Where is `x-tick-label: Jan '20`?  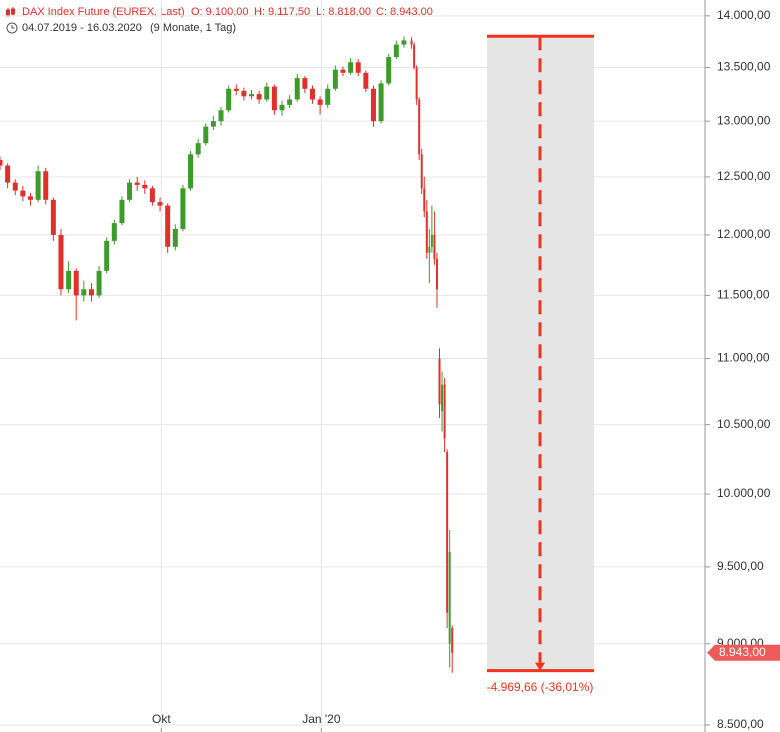
x-tick-label: Jan '20 is located at coordinates (321, 719).